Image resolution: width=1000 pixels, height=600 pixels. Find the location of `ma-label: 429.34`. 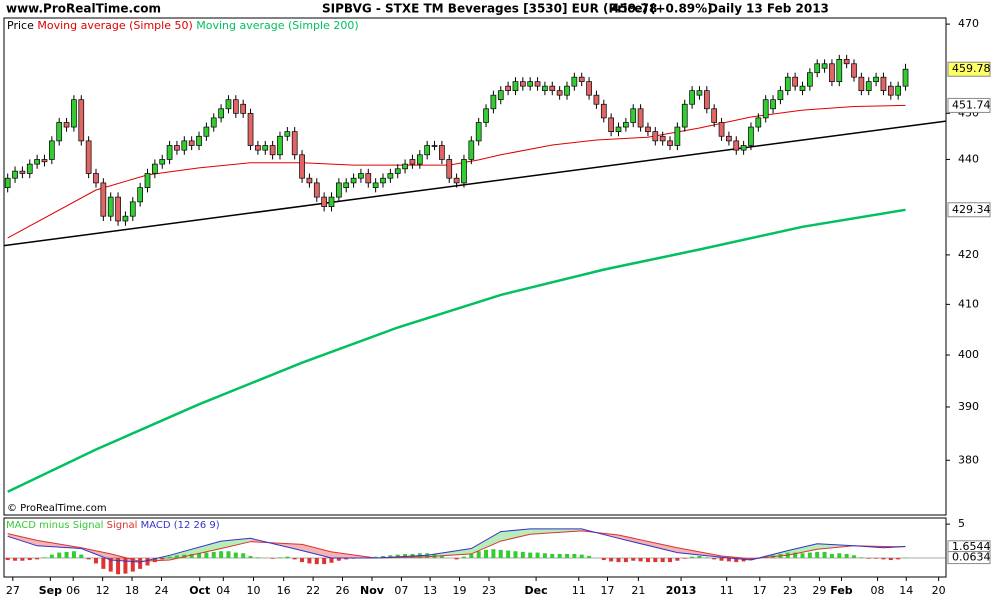

ma-label: 429.34 is located at coordinates (971, 209).